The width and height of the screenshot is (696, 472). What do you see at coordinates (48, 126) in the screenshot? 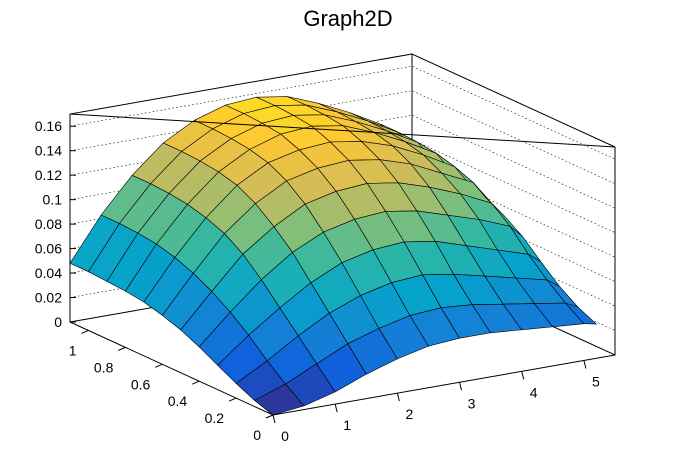
I see `z-tick-label: 0.16` at bounding box center [48, 126].